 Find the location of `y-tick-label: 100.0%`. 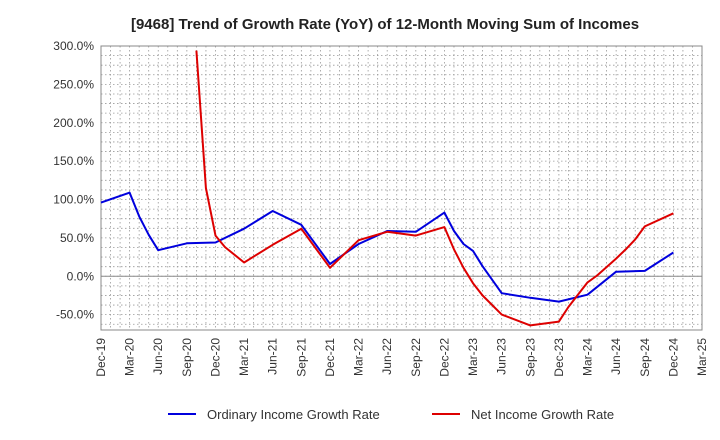

y-tick-label: 100.0% is located at coordinates (73, 200).